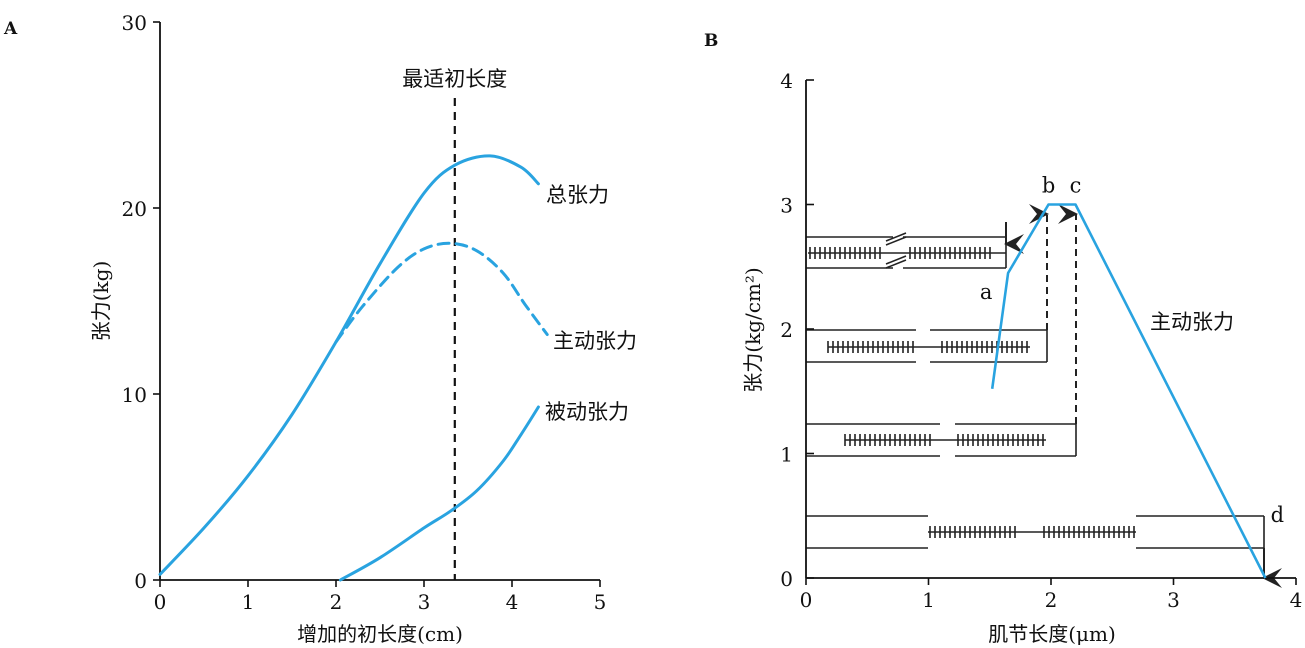 This screenshot has width=1305, height=648. I want to click on sarcomere-diagram-d, so click(1035, 532).